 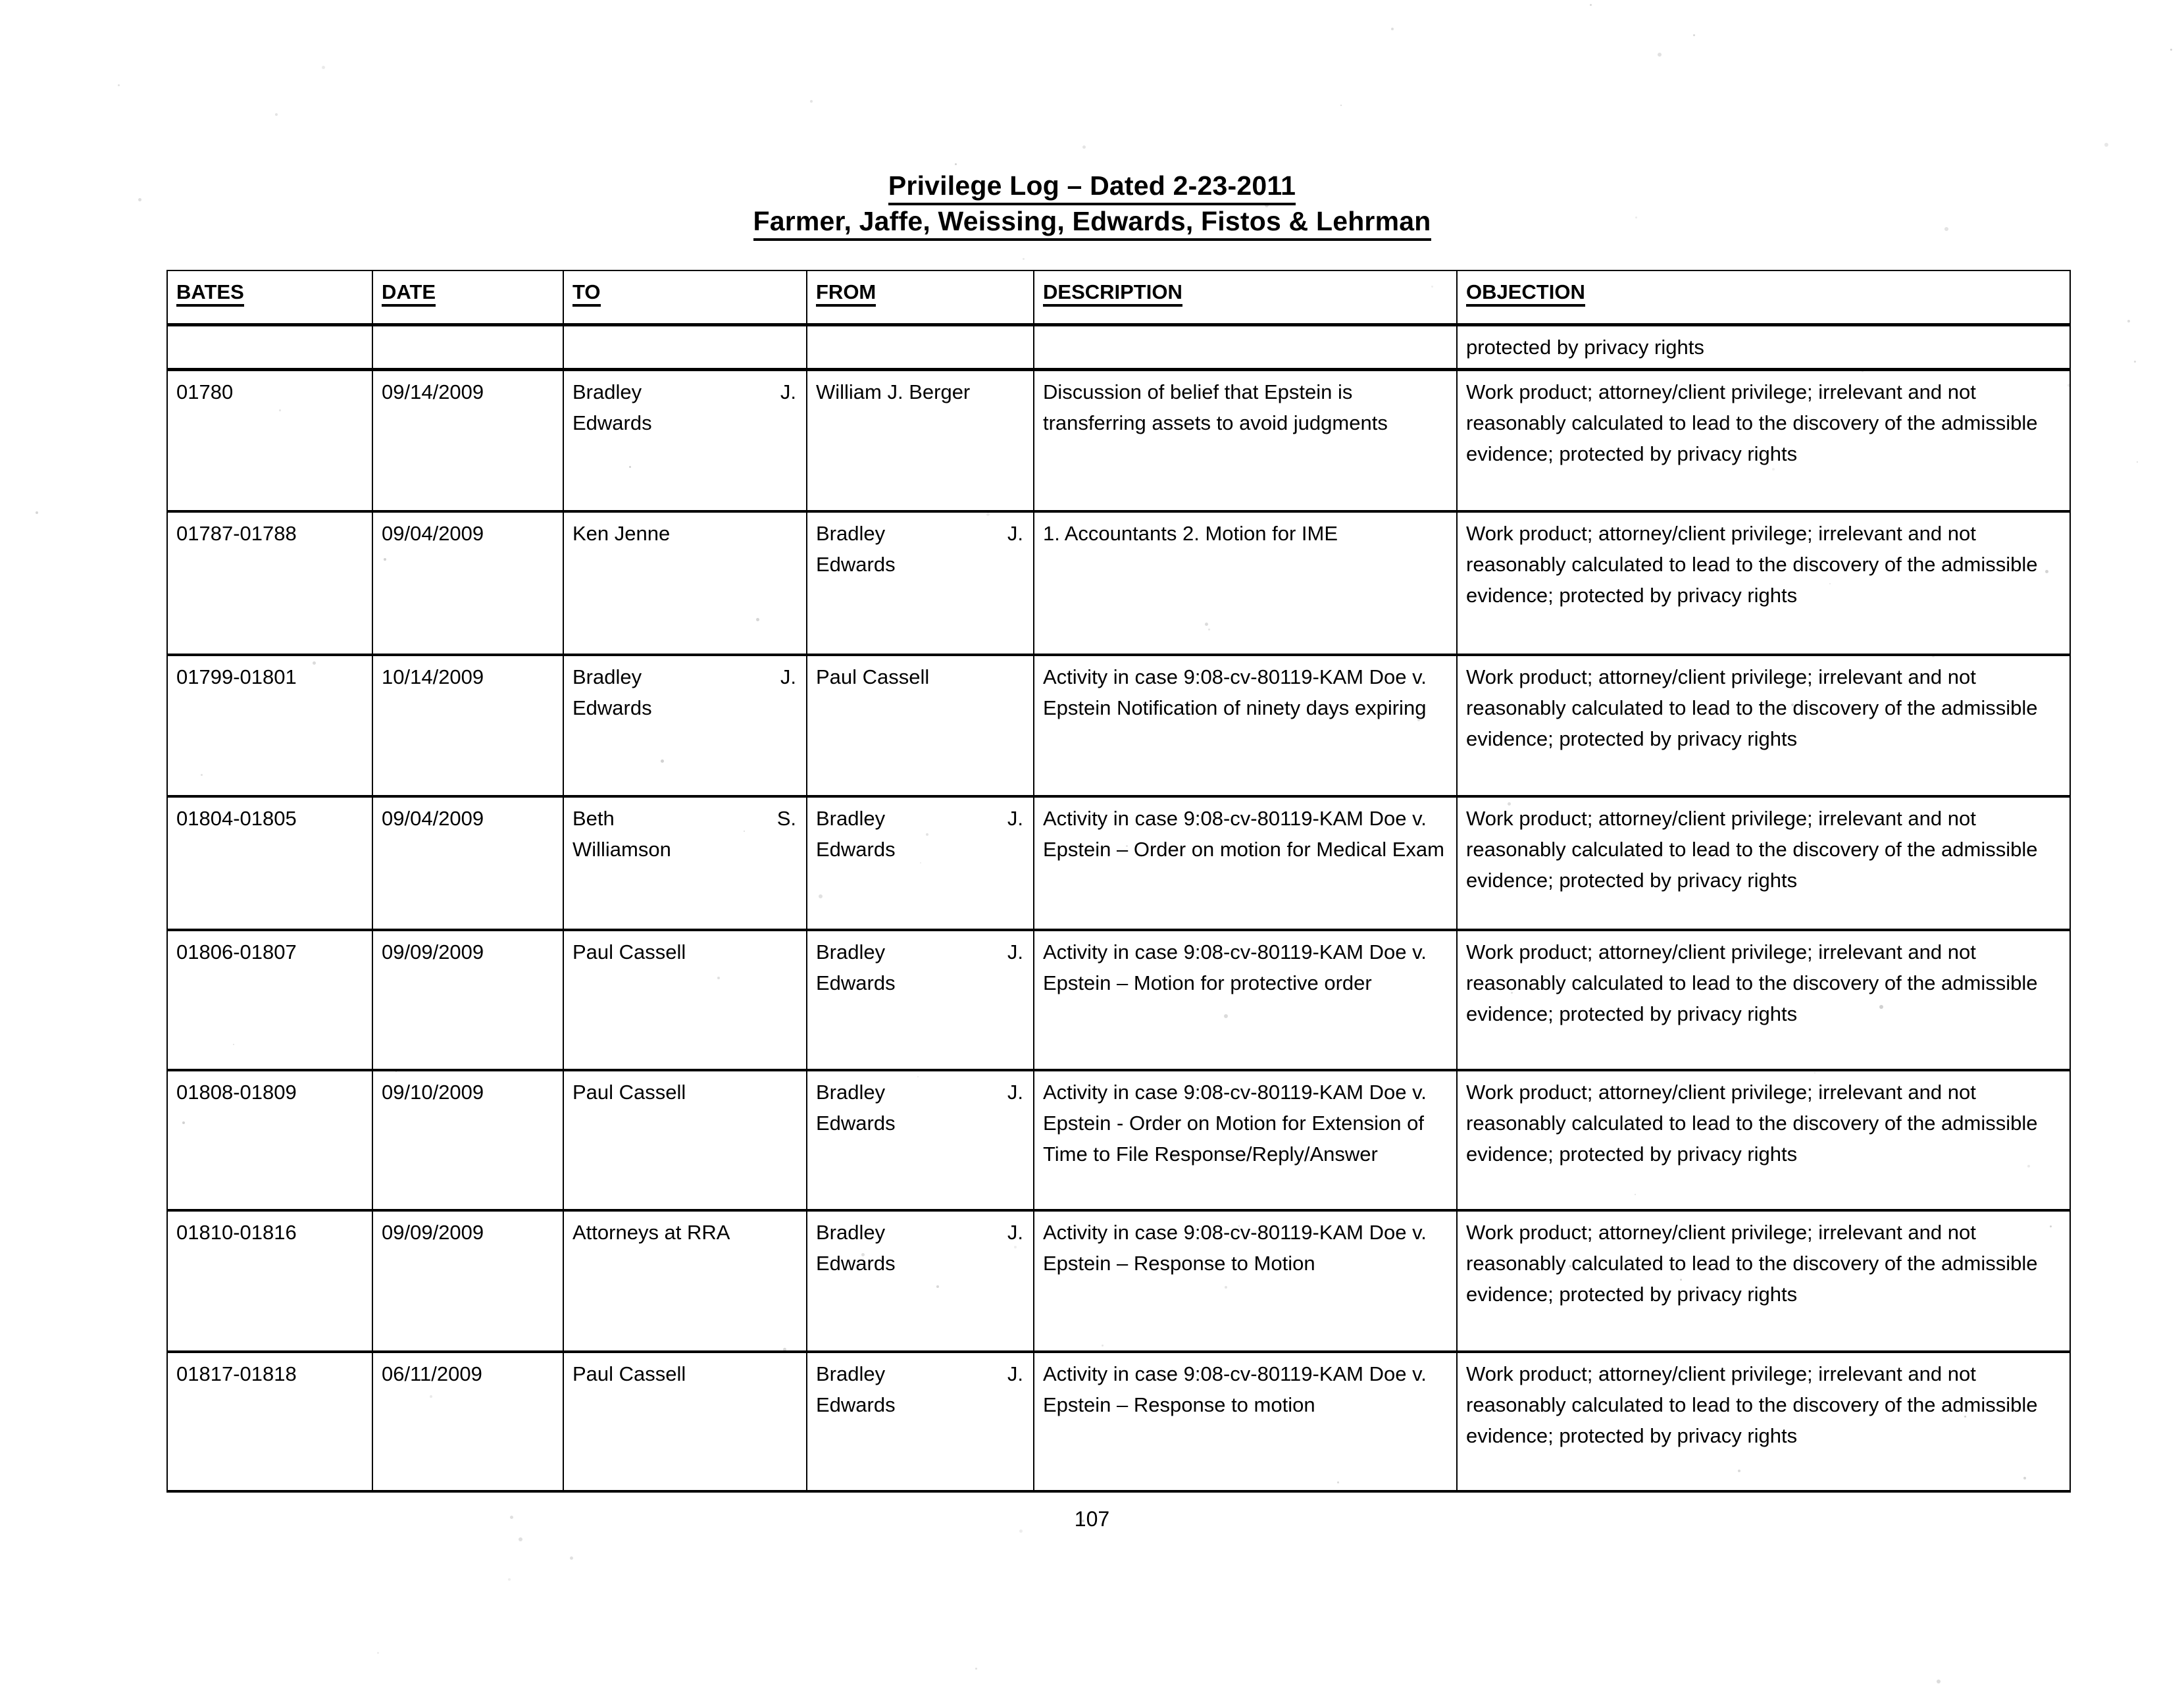 I want to click on cell-bates: 01808-01809, so click(x=269, y=1140).